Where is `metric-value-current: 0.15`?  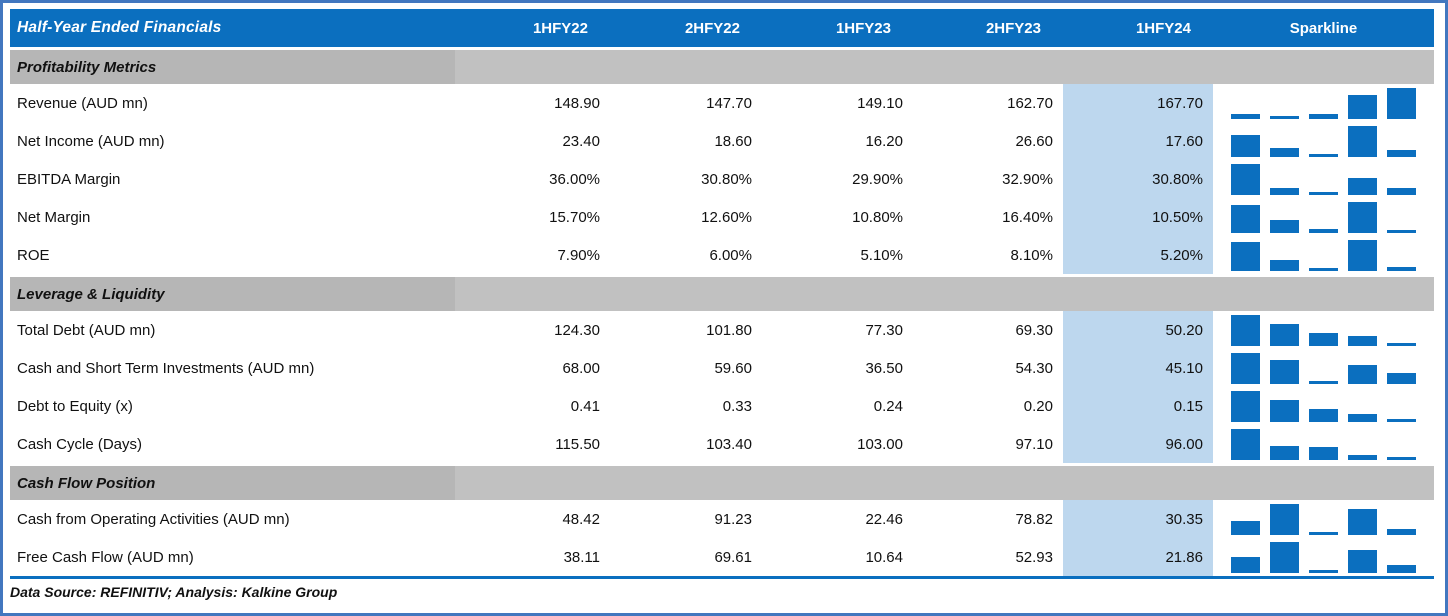
metric-value-current: 0.15 is located at coordinates (1138, 406).